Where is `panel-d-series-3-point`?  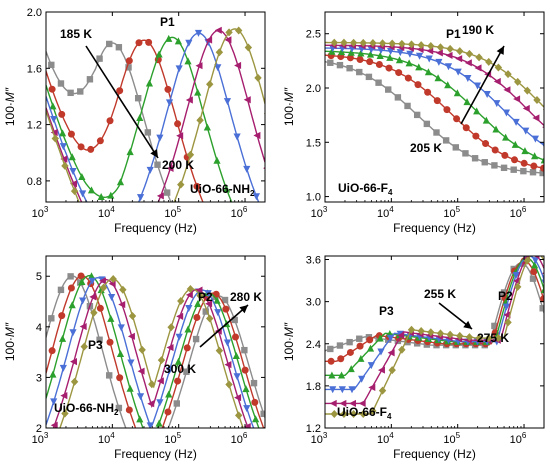 panel-d-series-3-point is located at coordinates (361, 358).